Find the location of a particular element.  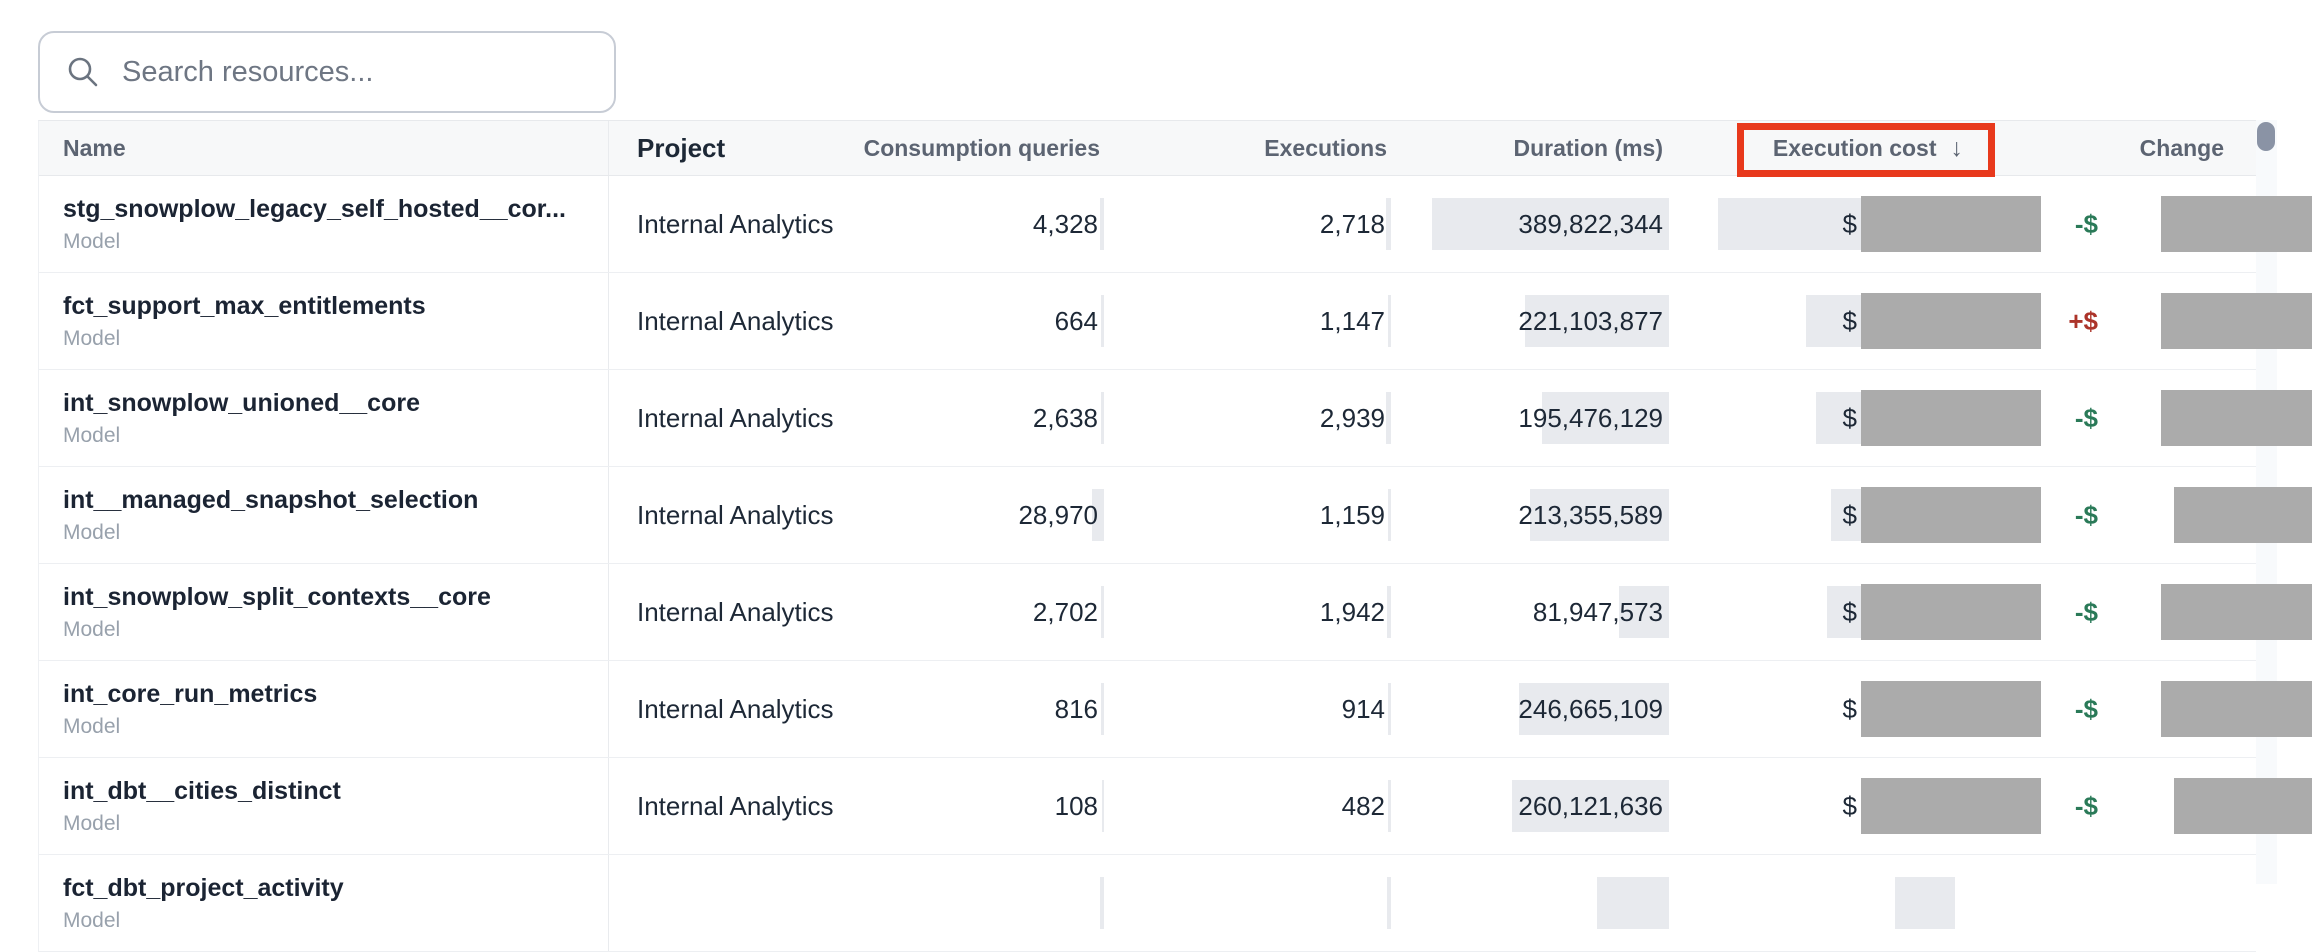

consumption-queries-cell: 2,702 is located at coordinates (977, 612).